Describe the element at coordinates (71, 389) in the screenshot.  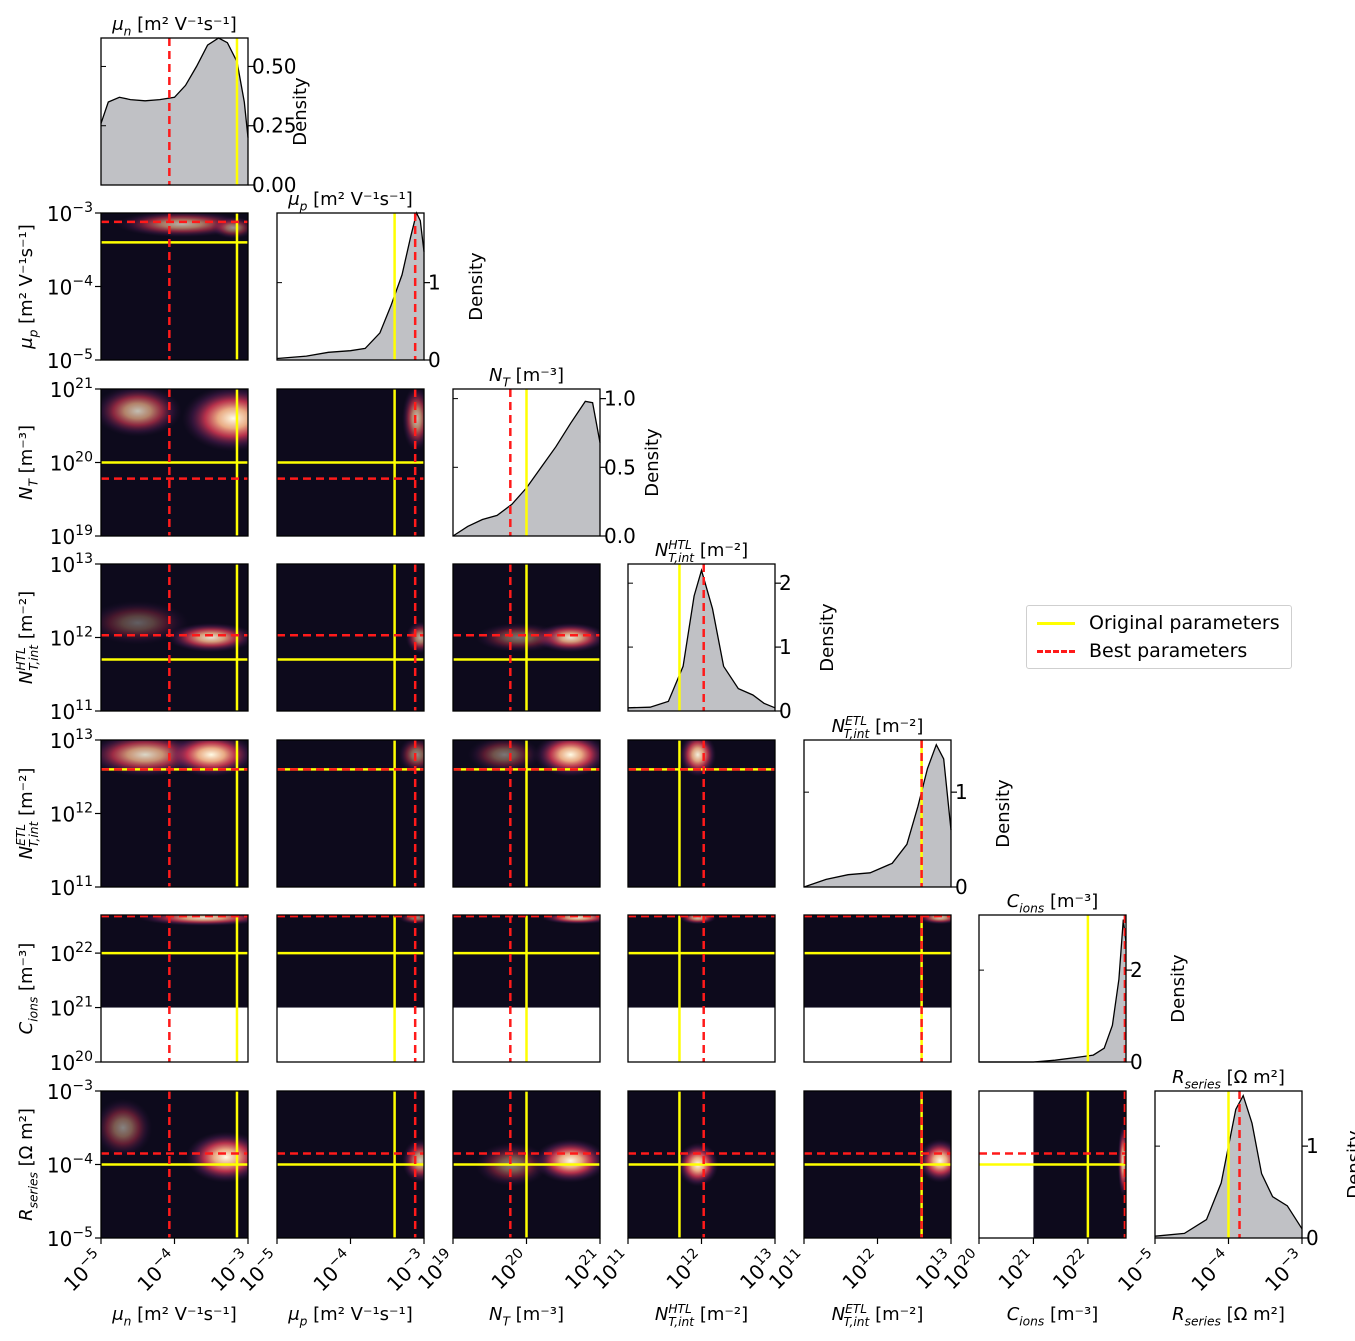
I see `y-tick-label: 10²¹` at that location.